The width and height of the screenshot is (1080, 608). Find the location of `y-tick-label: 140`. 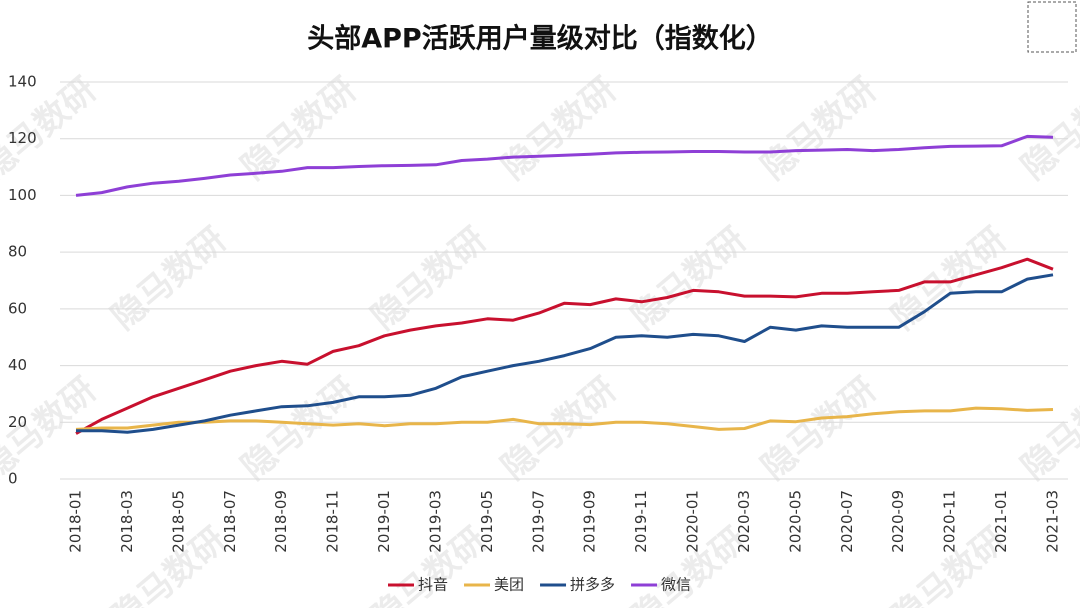

y-tick-label: 140 is located at coordinates (22, 82).